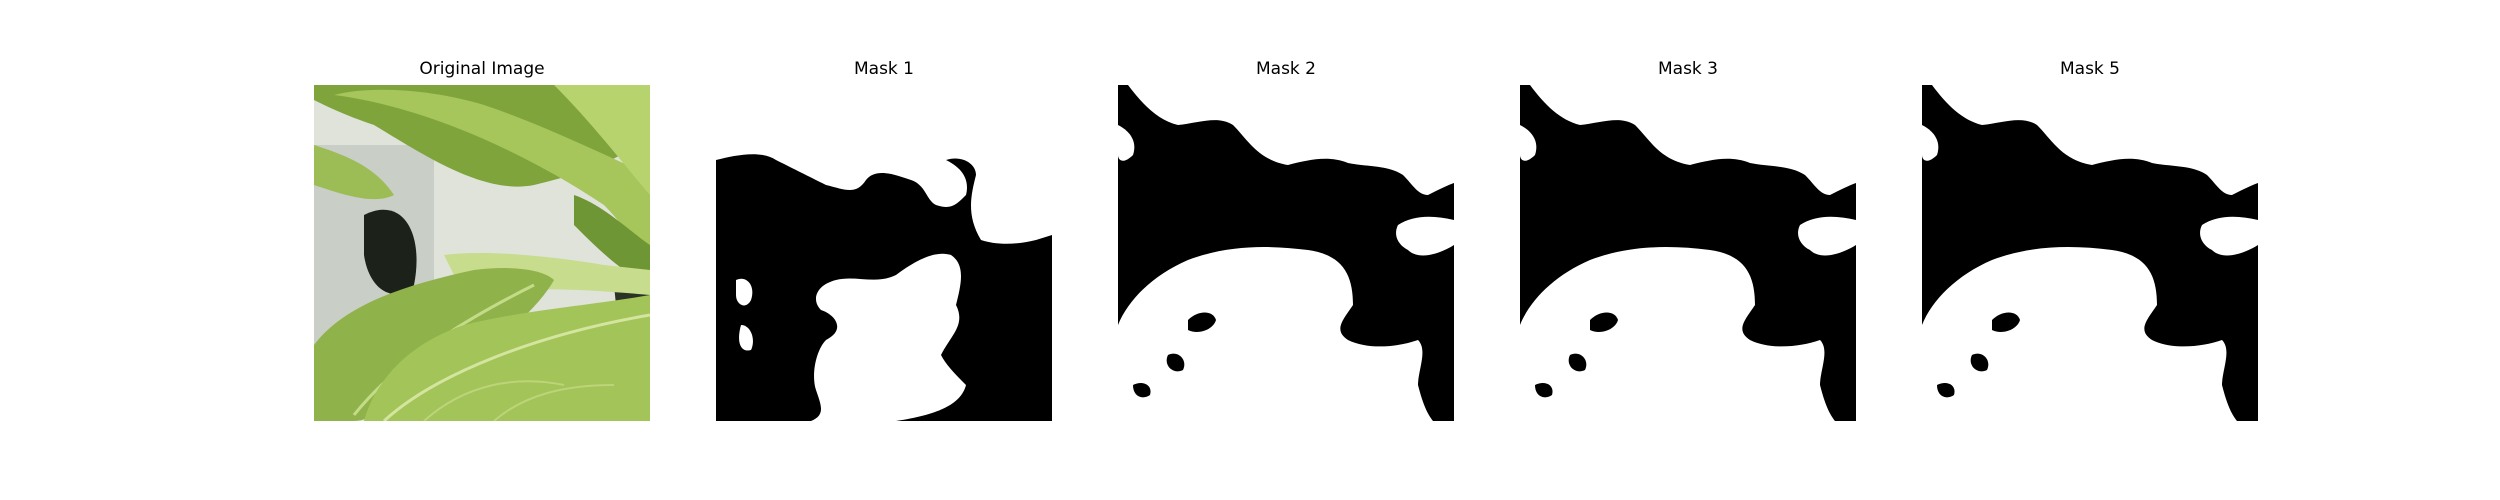 The image size is (2500, 500). What do you see at coordinates (1286, 253) in the screenshot?
I see `mask-2-image` at bounding box center [1286, 253].